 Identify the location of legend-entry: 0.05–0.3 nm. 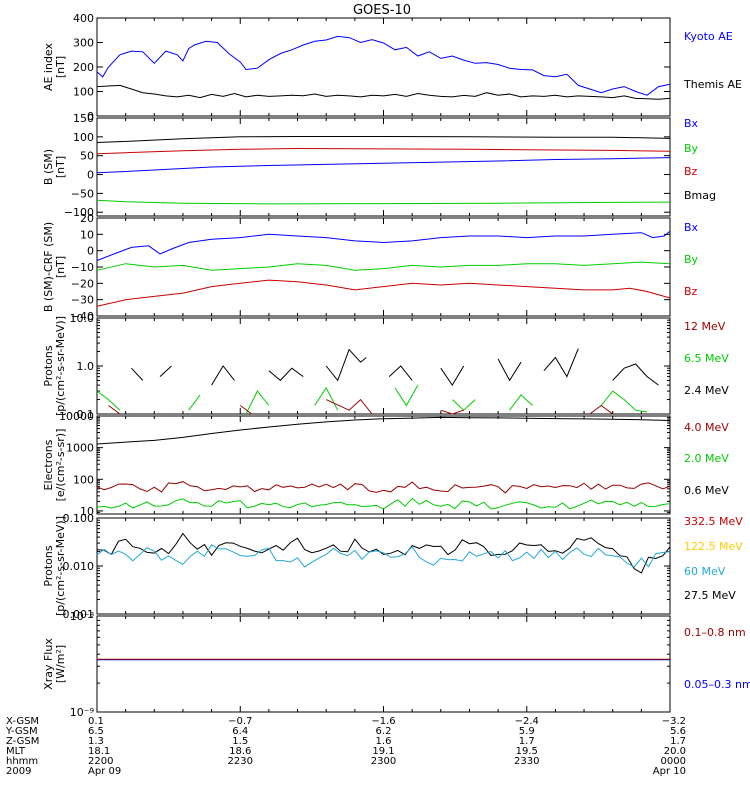
(717, 684).